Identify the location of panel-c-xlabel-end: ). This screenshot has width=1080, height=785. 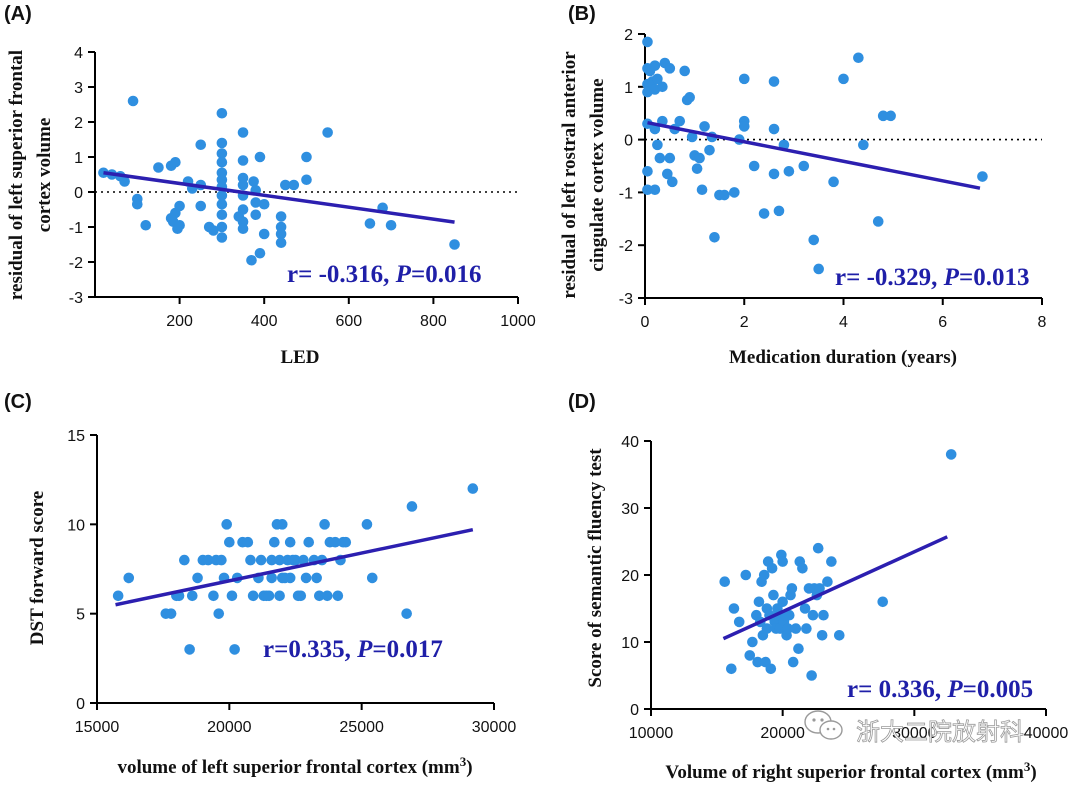
(469, 767).